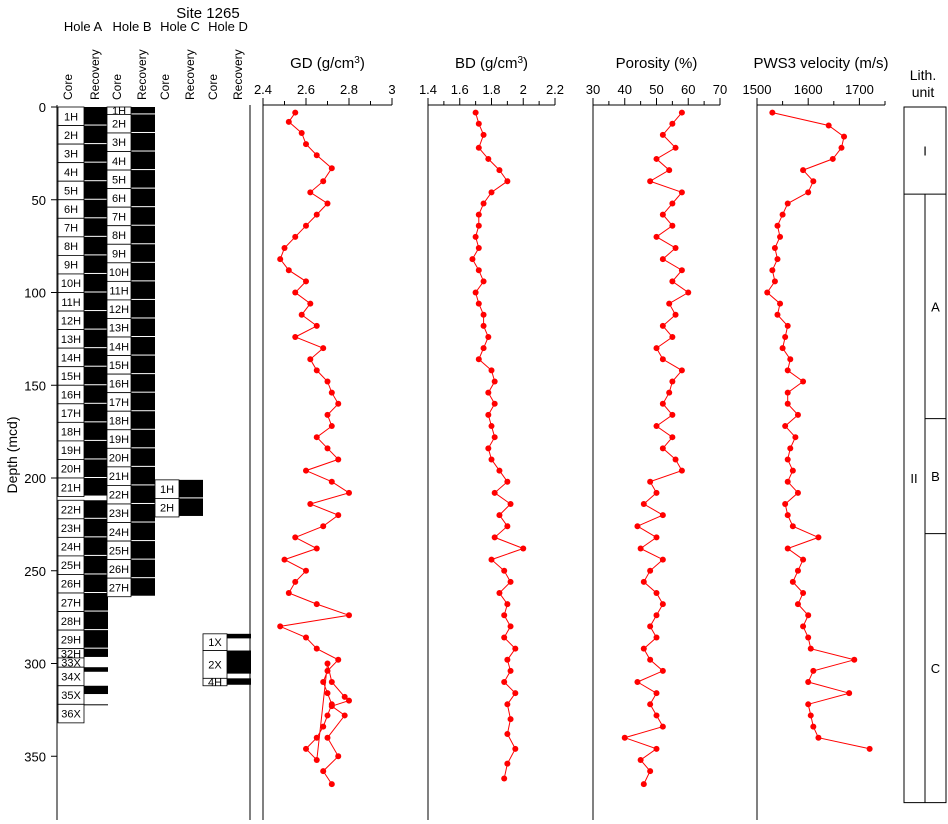  I want to click on core-id-label: 27H, so click(71, 603).